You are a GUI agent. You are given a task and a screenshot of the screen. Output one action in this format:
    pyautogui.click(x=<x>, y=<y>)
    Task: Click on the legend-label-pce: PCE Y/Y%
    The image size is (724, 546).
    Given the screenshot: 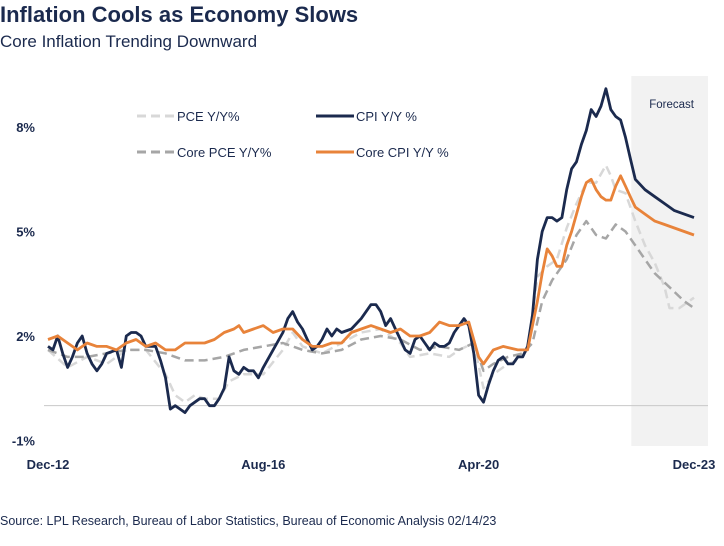 What is the action you would take?
    pyautogui.click(x=208, y=116)
    